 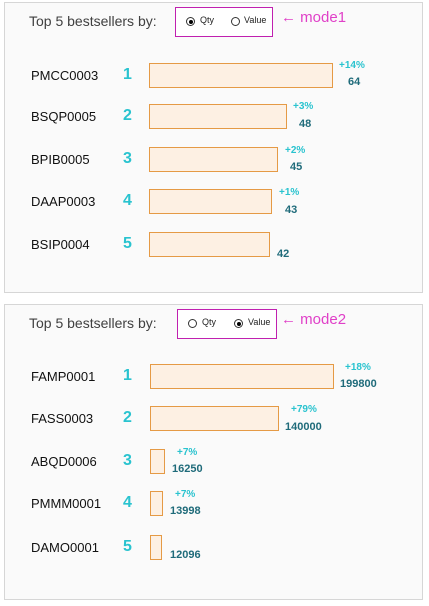 What do you see at coordinates (65, 547) in the screenshot?
I see `product-code: DAMO0001` at bounding box center [65, 547].